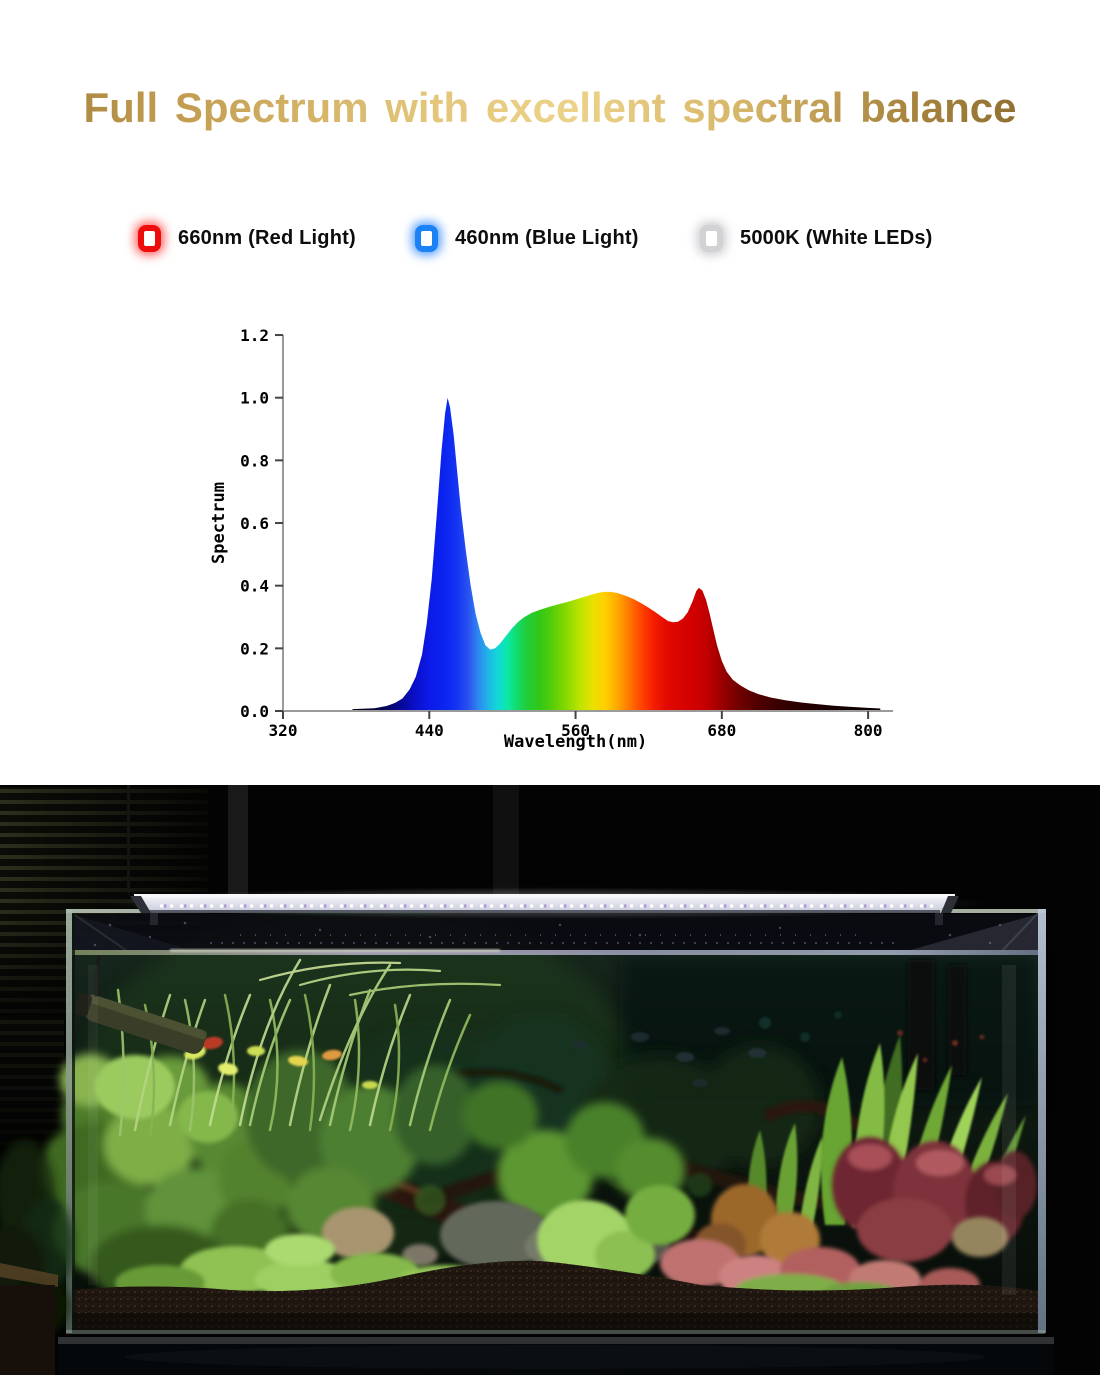 The height and width of the screenshot is (1375, 1100). What do you see at coordinates (584, 1058) in the screenshot?
I see `fish` at bounding box center [584, 1058].